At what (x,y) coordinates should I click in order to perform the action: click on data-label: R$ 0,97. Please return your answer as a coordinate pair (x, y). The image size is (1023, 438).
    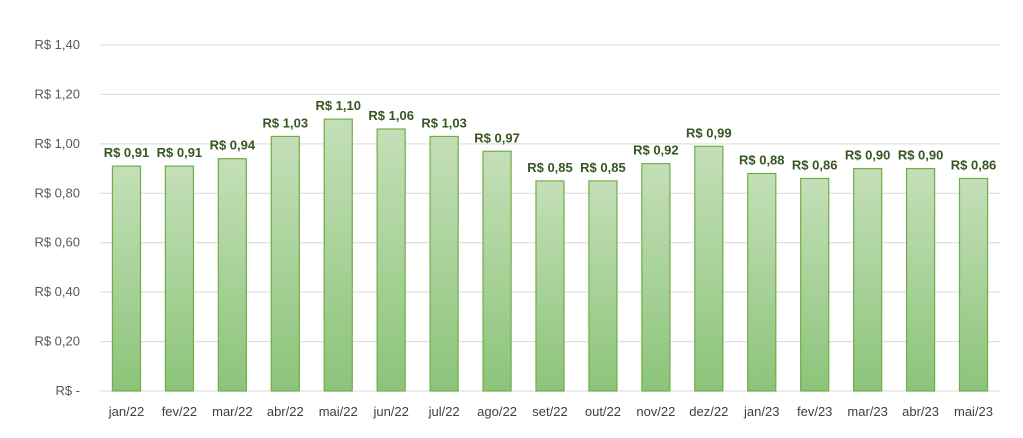
    Looking at the image, I should click on (497, 137).